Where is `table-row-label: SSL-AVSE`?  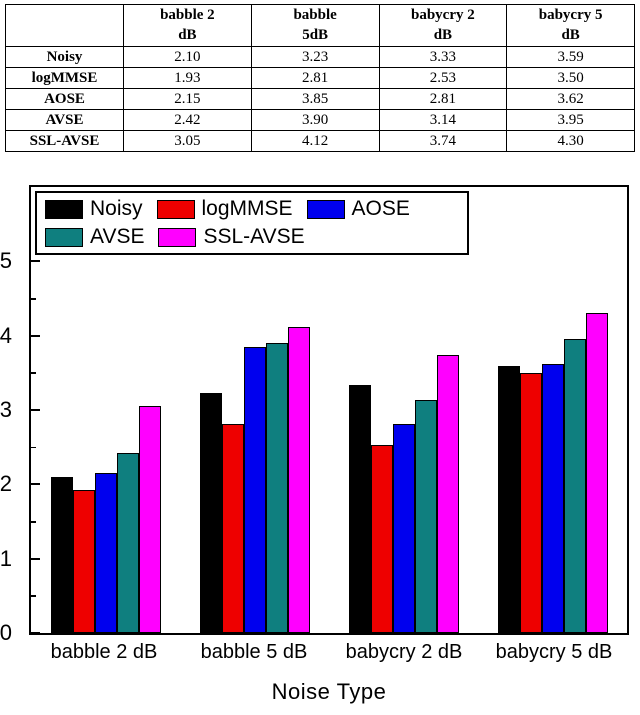 table-row-label: SSL-AVSE is located at coordinates (64, 141).